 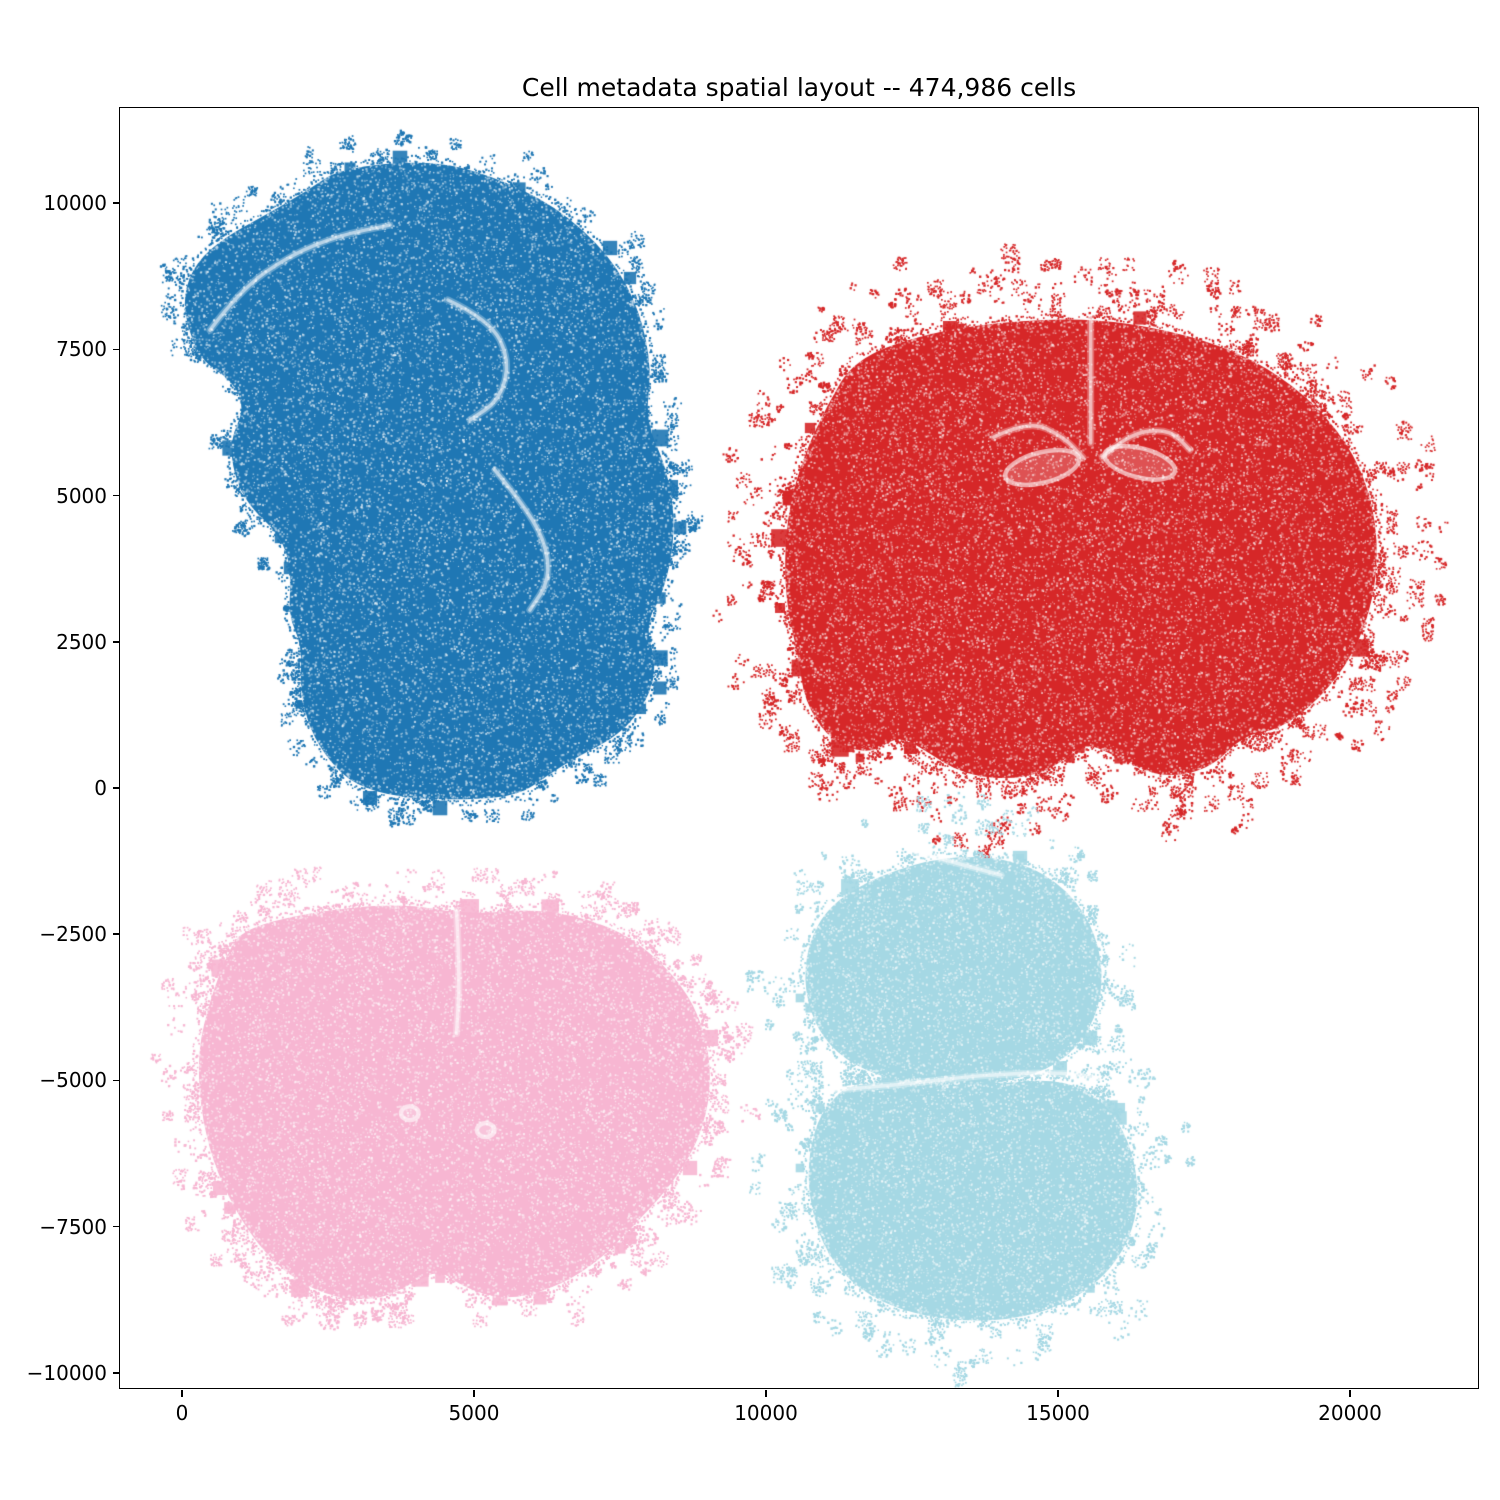 I want to click on x-tick-label: 15000, so click(x=1058, y=1413).